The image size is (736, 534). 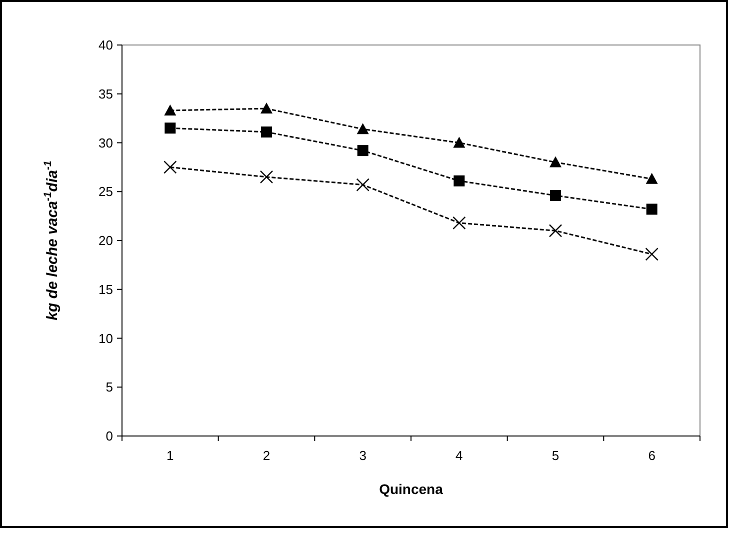 I want to click on x-tick-label: 1, so click(x=170, y=455).